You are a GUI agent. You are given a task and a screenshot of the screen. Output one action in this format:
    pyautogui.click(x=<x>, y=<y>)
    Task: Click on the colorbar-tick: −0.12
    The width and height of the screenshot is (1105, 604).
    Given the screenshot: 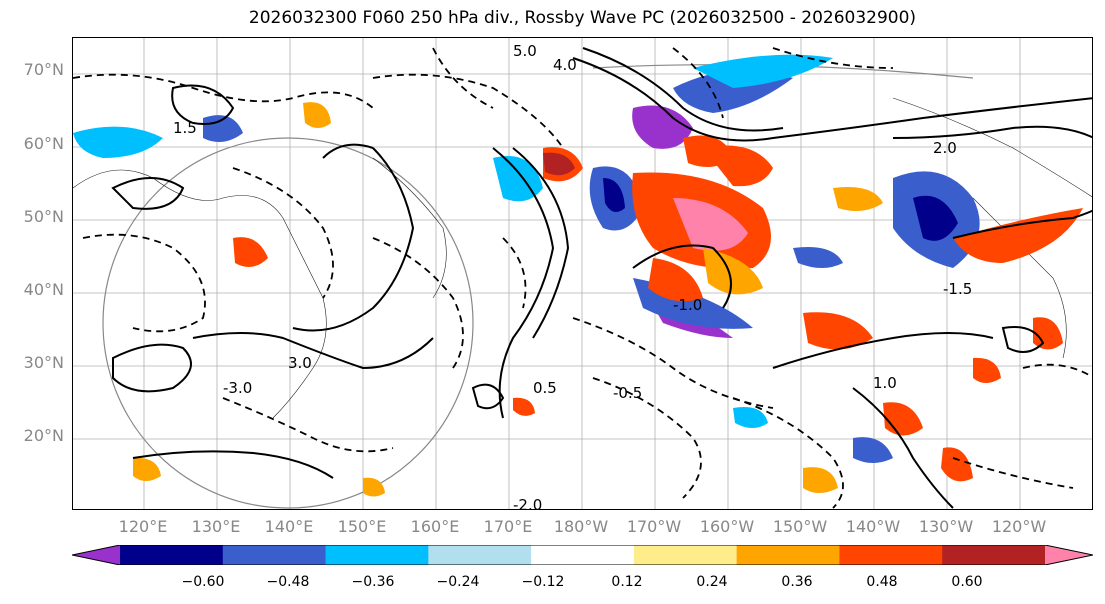 What is the action you would take?
    pyautogui.click(x=543, y=582)
    